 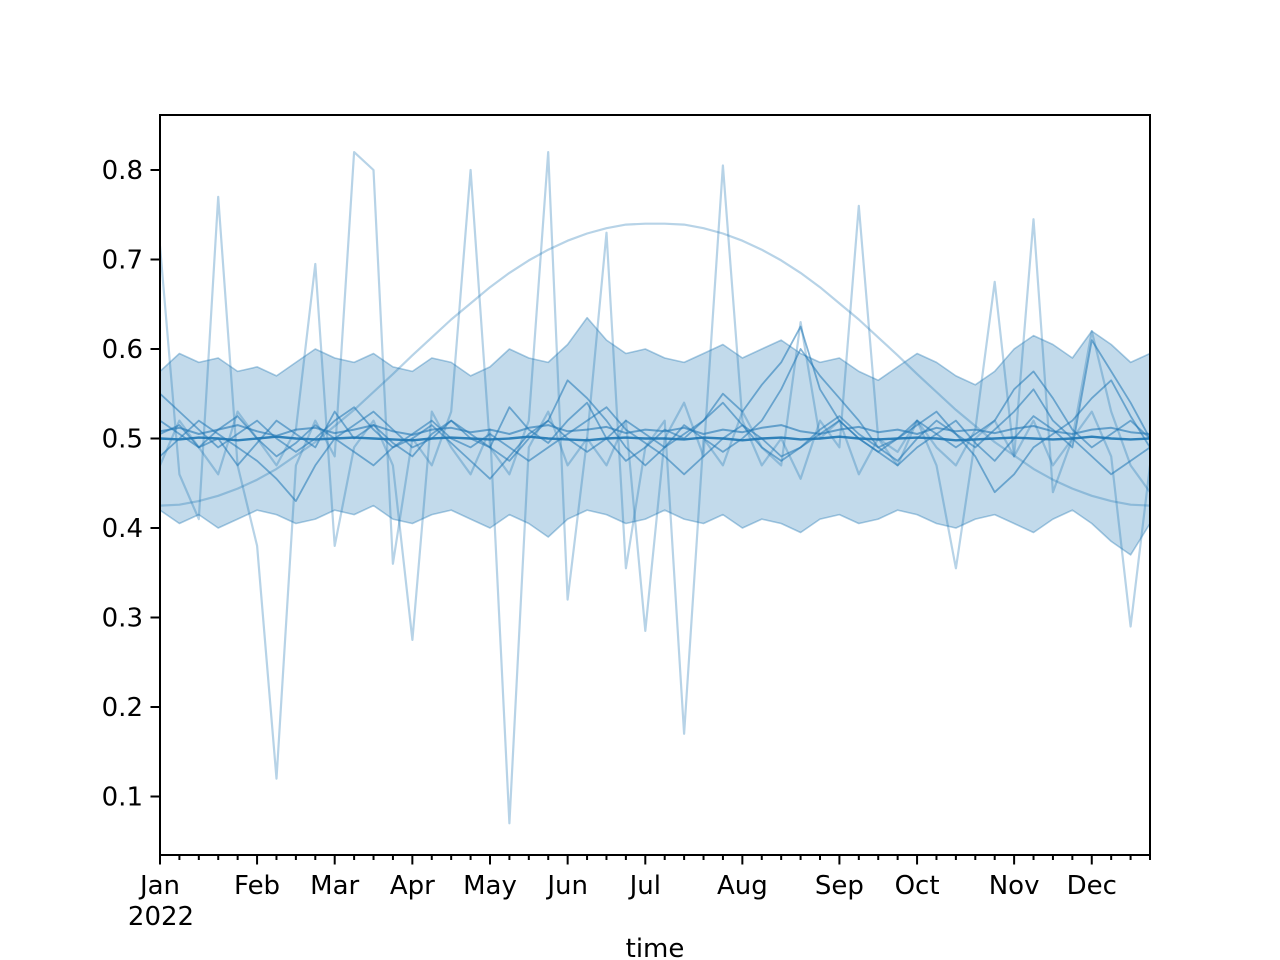 What do you see at coordinates (1014, 886) in the screenshot?
I see `x-tick-label: Nov` at bounding box center [1014, 886].